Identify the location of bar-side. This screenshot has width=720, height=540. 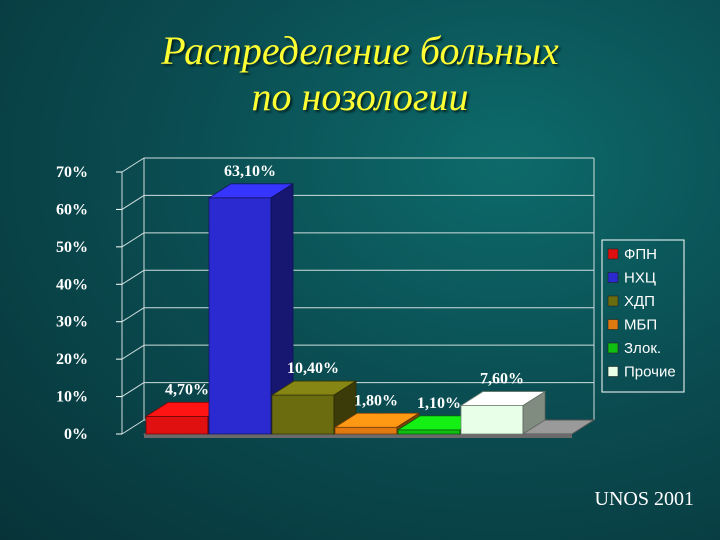
(534, 412).